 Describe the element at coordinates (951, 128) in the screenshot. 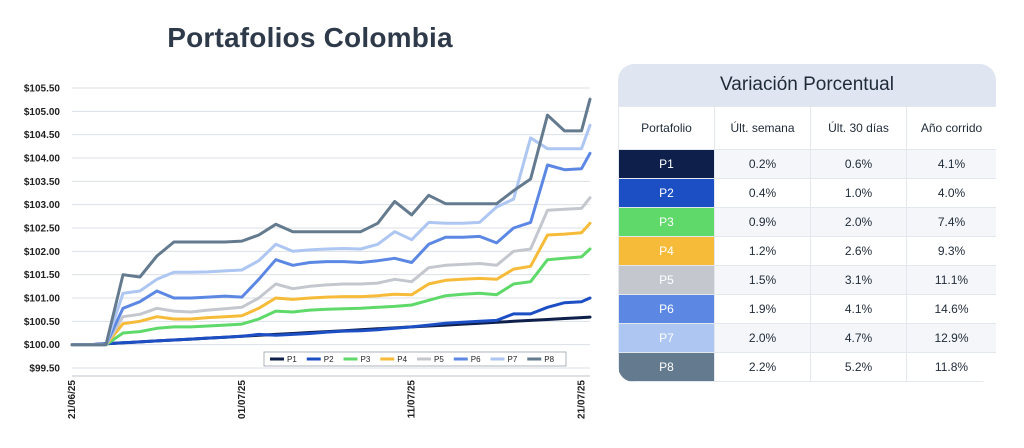

I see `header-ytd: Año corrido` at that location.